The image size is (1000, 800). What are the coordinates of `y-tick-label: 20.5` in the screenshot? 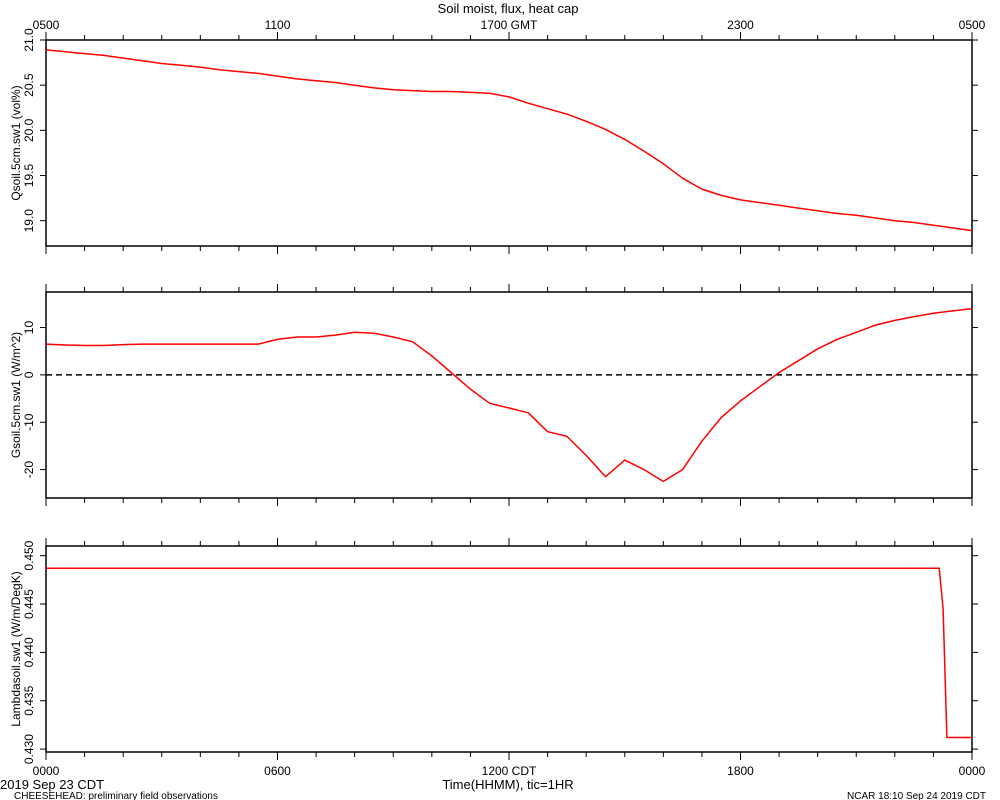 It's located at (29, 85).